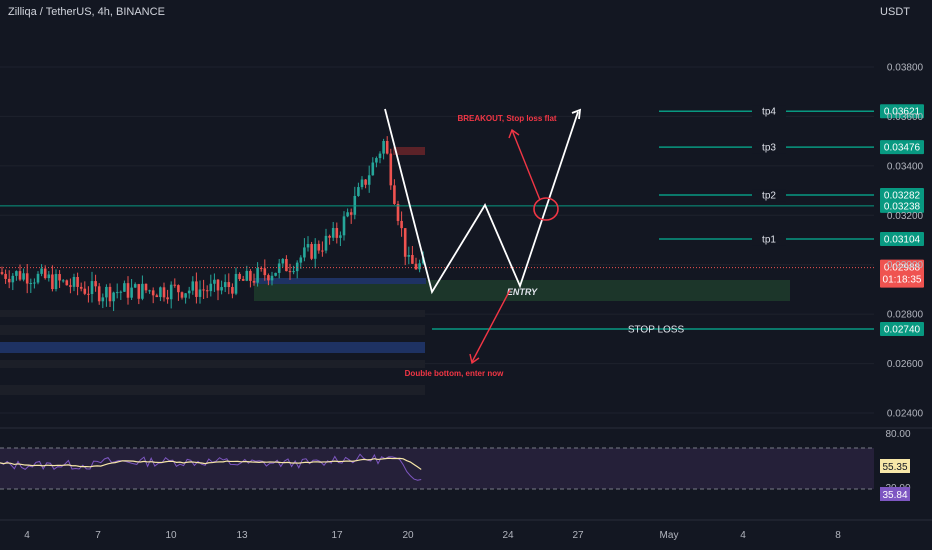  What do you see at coordinates (481, 201) in the screenshot?
I see `projected-path-line` at bounding box center [481, 201].